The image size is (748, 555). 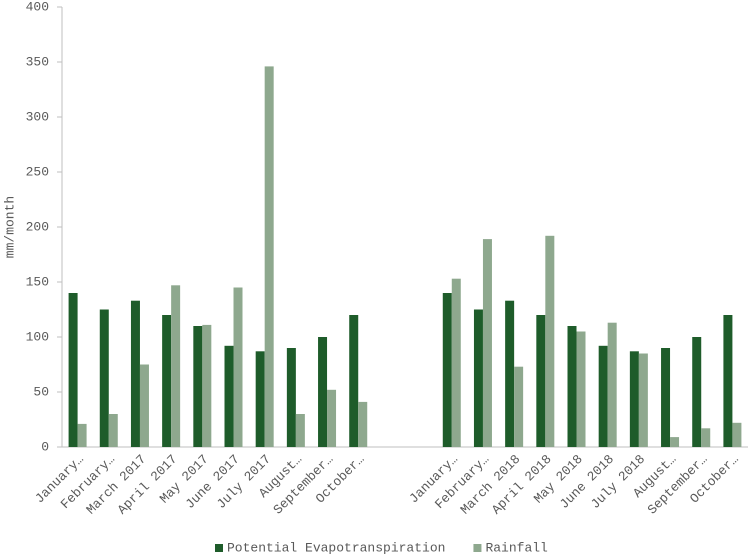 What do you see at coordinates (37, 226) in the screenshot?
I see `y-tick-label: 200` at bounding box center [37, 226].